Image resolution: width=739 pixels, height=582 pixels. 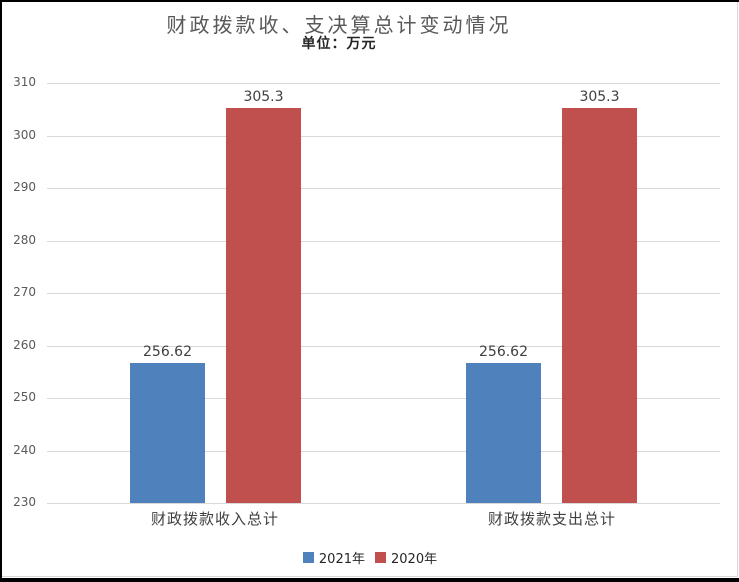 I want to click on chart-subtitle: 单位：万元, so click(x=339, y=44).